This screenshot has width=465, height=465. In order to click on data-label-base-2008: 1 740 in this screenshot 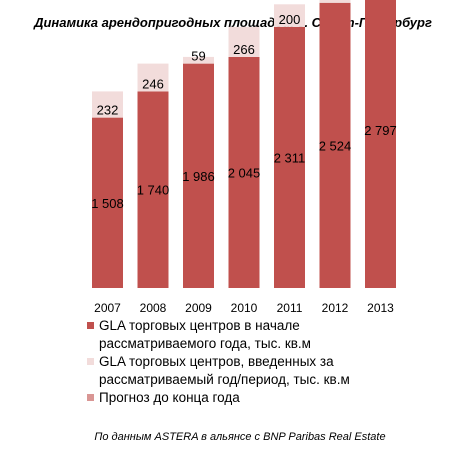, I will do `click(153, 190)`.